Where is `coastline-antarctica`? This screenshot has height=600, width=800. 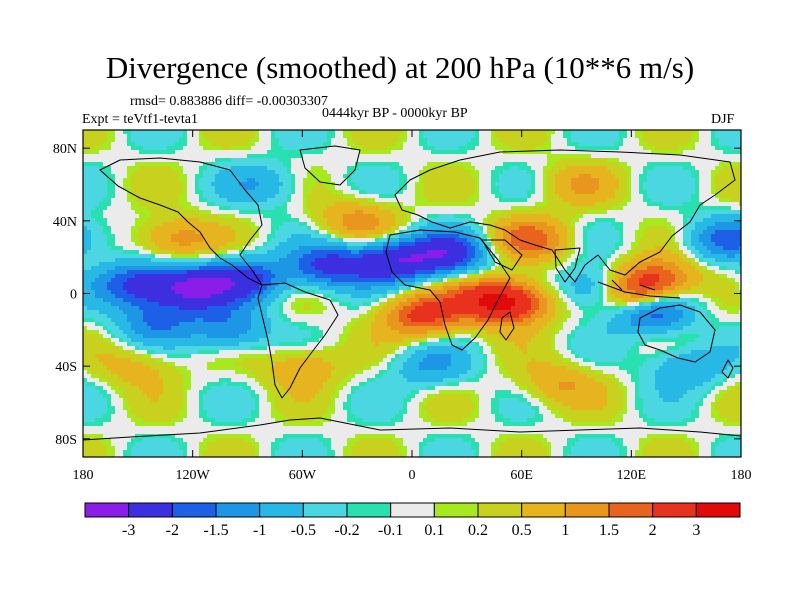
coastline-antarctica is located at coordinates (412, 429).